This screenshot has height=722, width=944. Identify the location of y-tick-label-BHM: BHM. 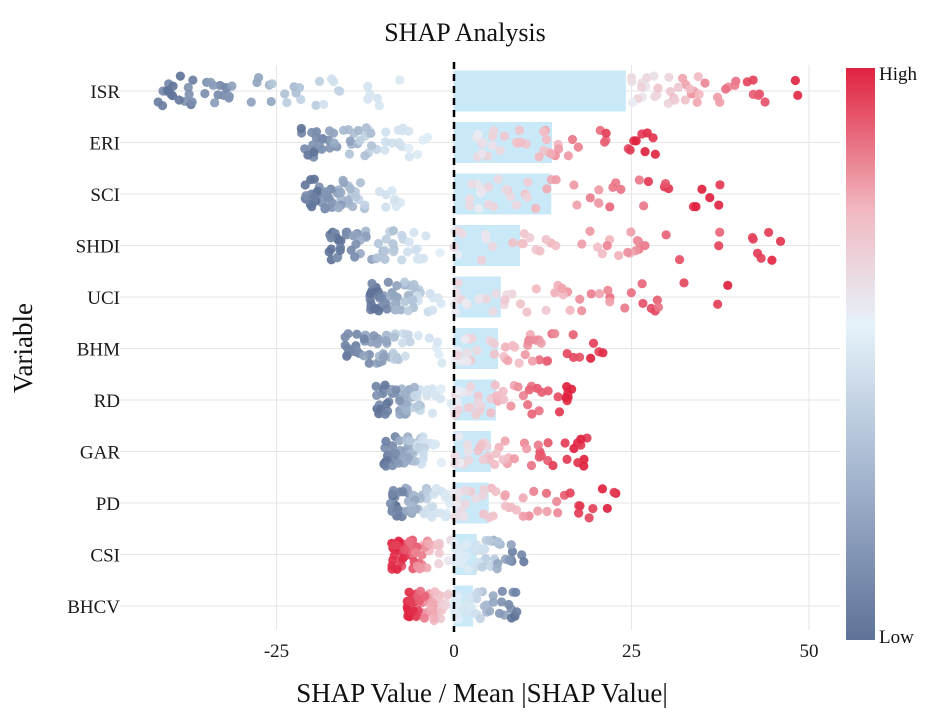
(98, 350).